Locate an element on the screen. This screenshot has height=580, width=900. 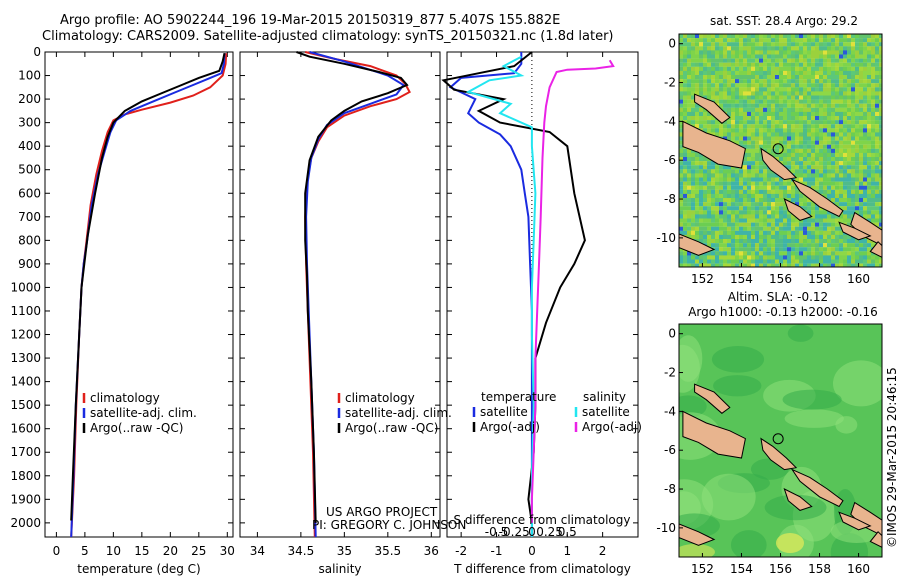
y-tick-label: 100 is located at coordinates (29, 76).